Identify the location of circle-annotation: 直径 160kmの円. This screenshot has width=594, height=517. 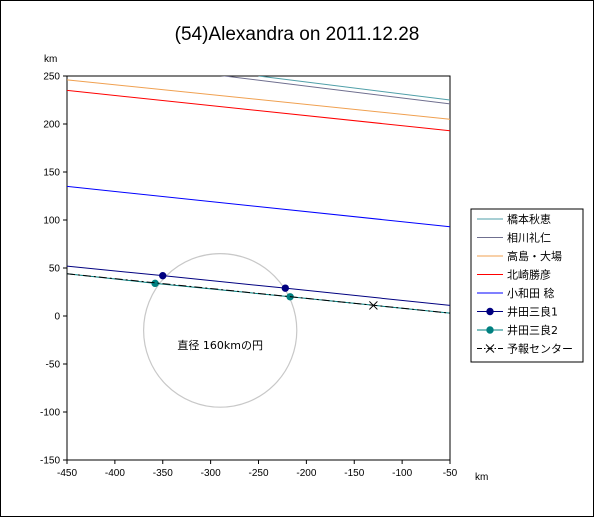
(220, 345).